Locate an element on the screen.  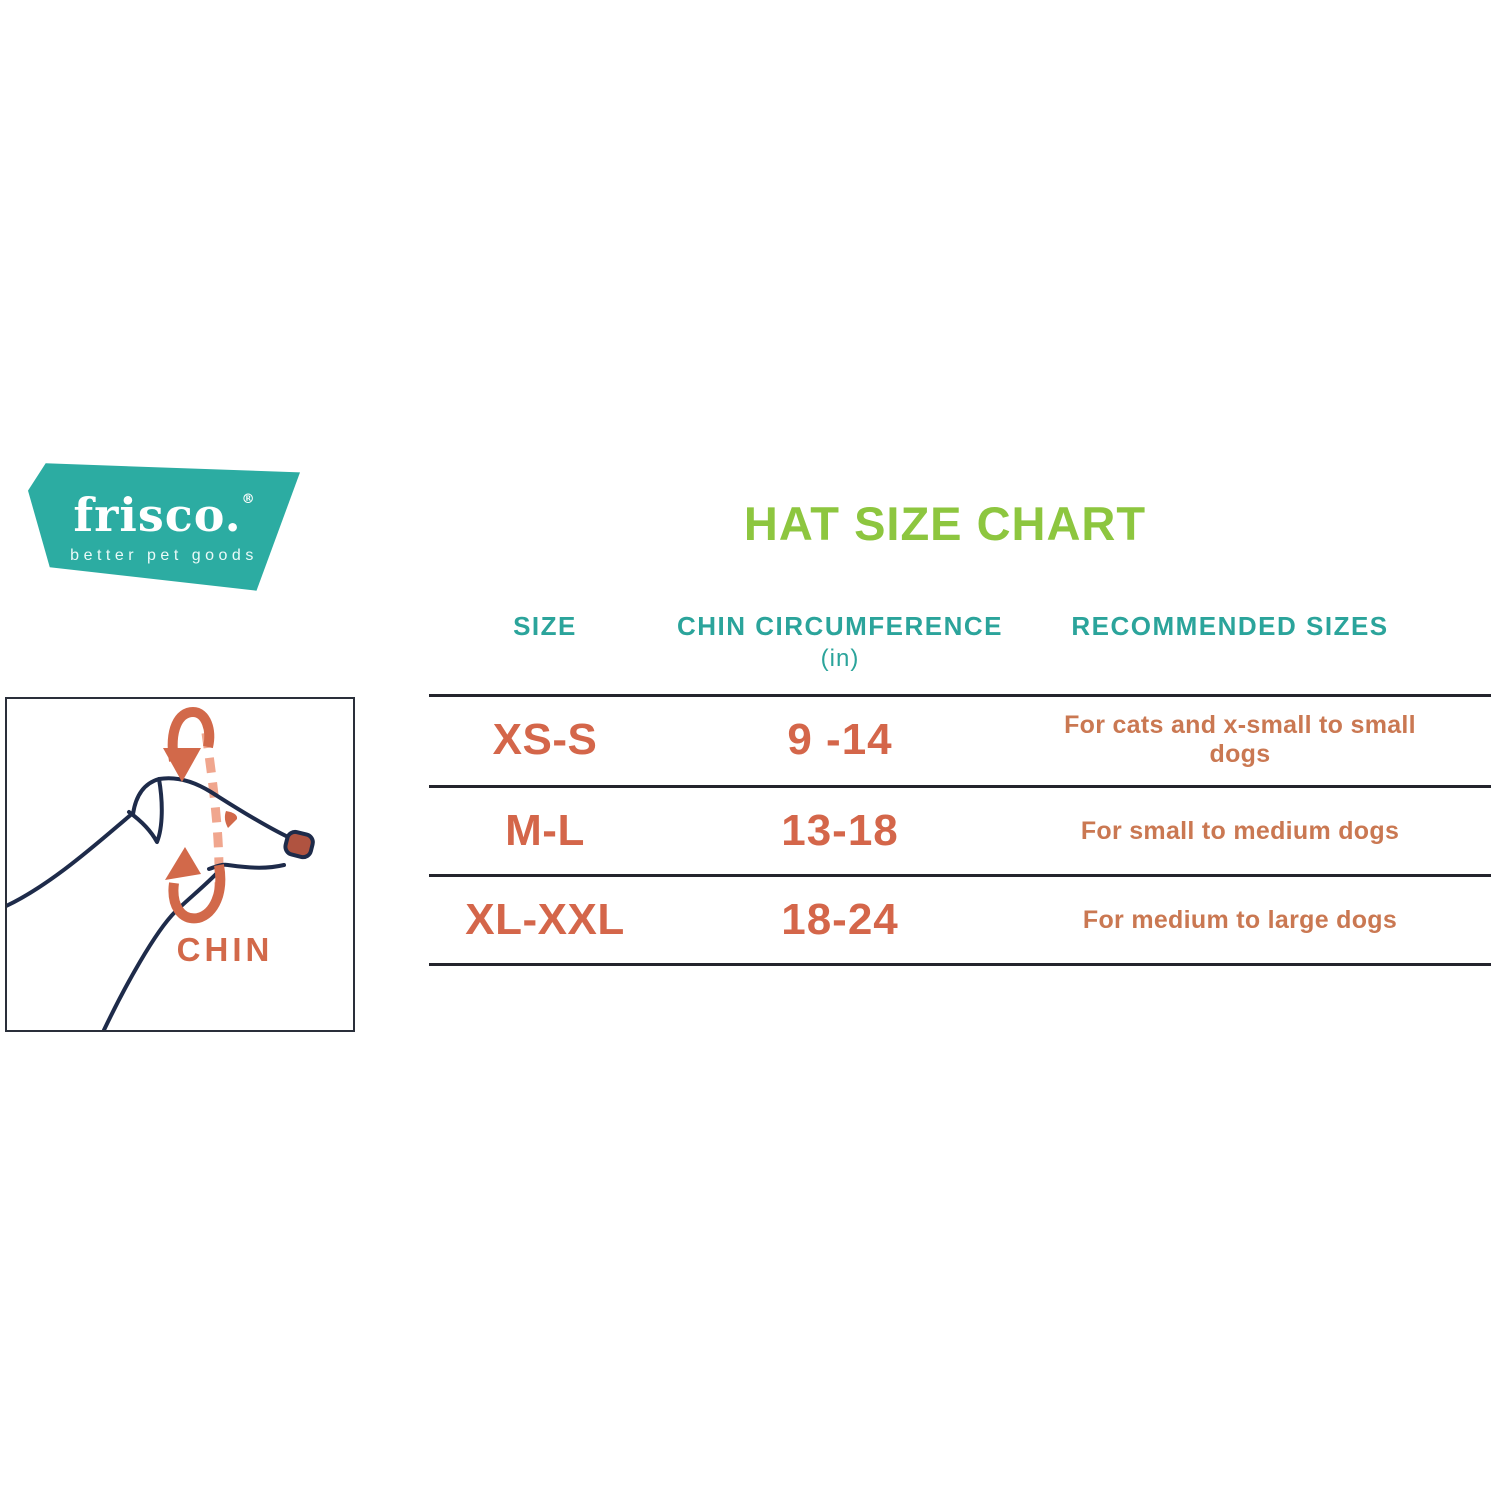
page-title: HAT SIZE CHART is located at coordinates (945, 523).